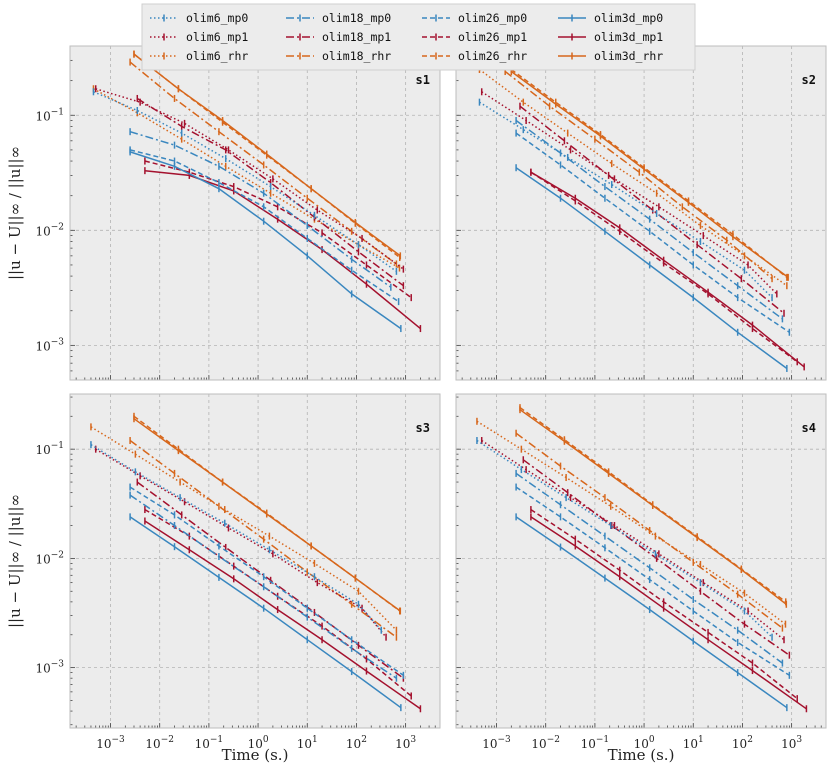 The width and height of the screenshot is (830, 767). Describe the element at coordinates (423, 428) in the screenshot. I see `panel-label: s3` at that location.